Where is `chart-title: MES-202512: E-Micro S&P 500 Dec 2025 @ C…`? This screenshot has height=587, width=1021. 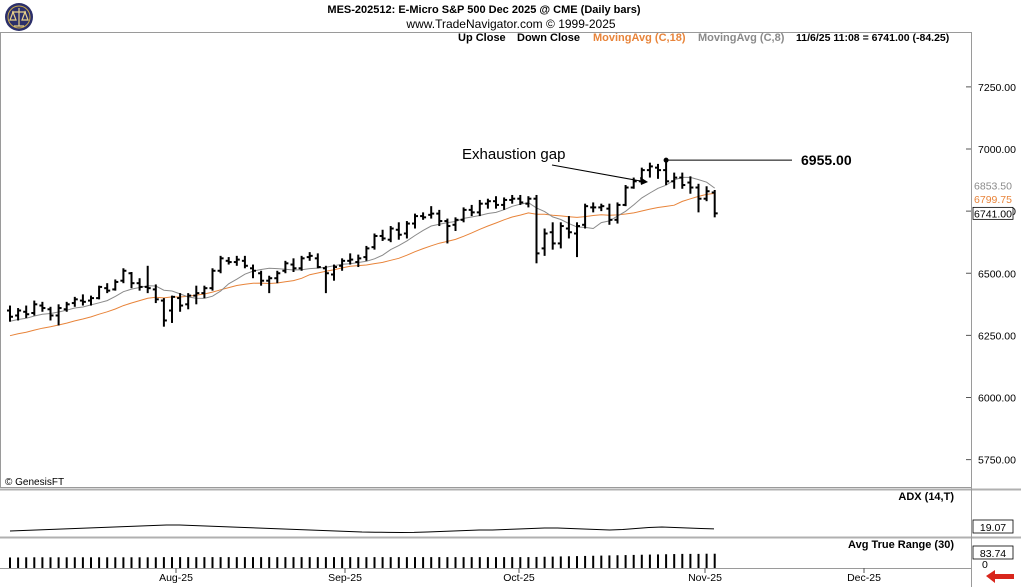 chart-title: MES-202512: E-Micro S&P 500 Dec 2025 @ C… is located at coordinates (483, 10).